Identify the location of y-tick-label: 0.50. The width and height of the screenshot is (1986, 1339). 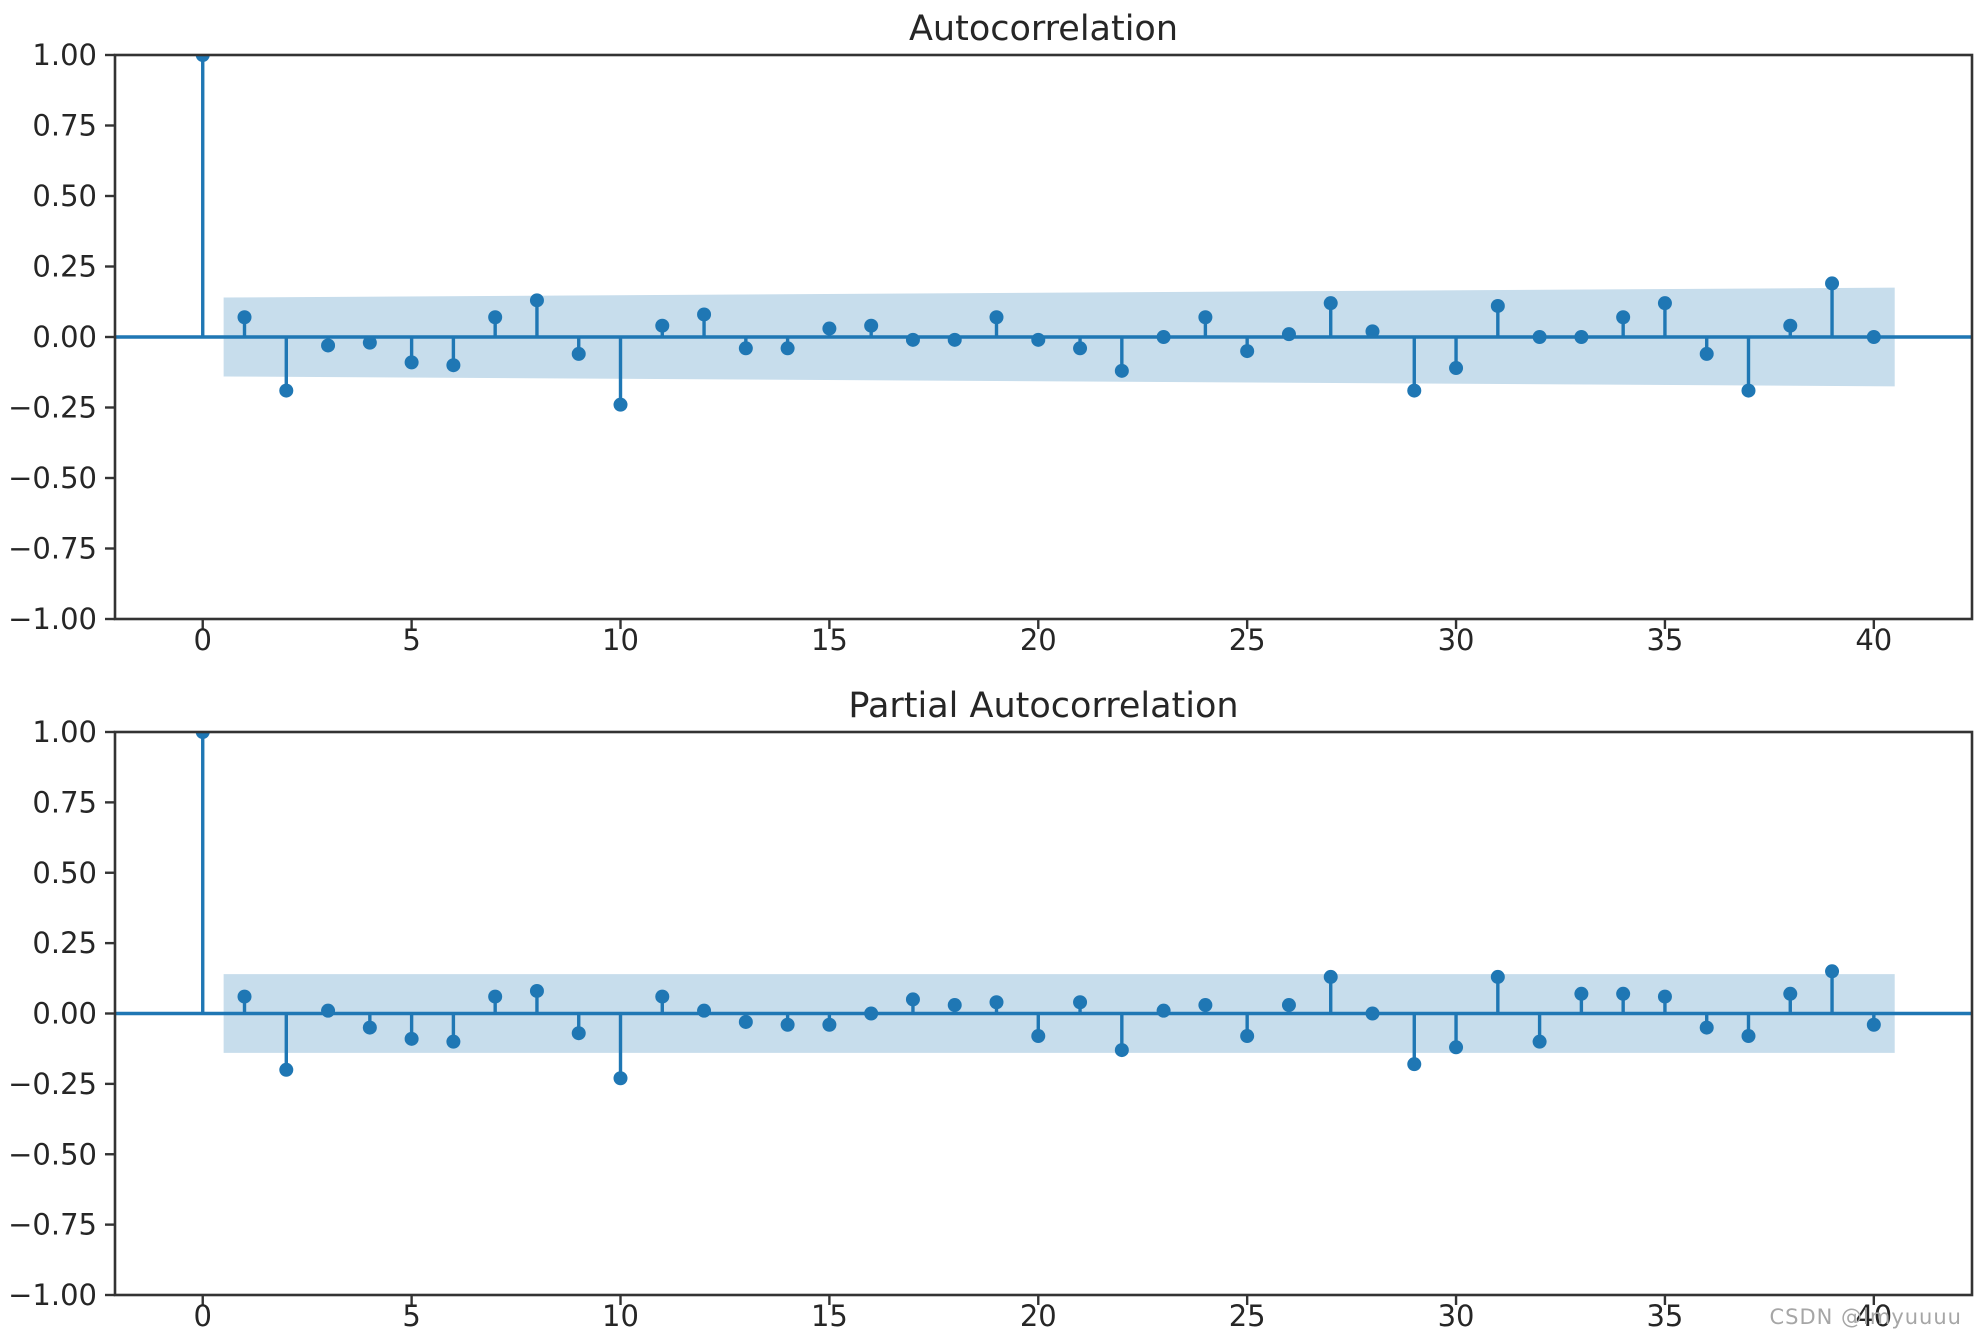
(64, 873).